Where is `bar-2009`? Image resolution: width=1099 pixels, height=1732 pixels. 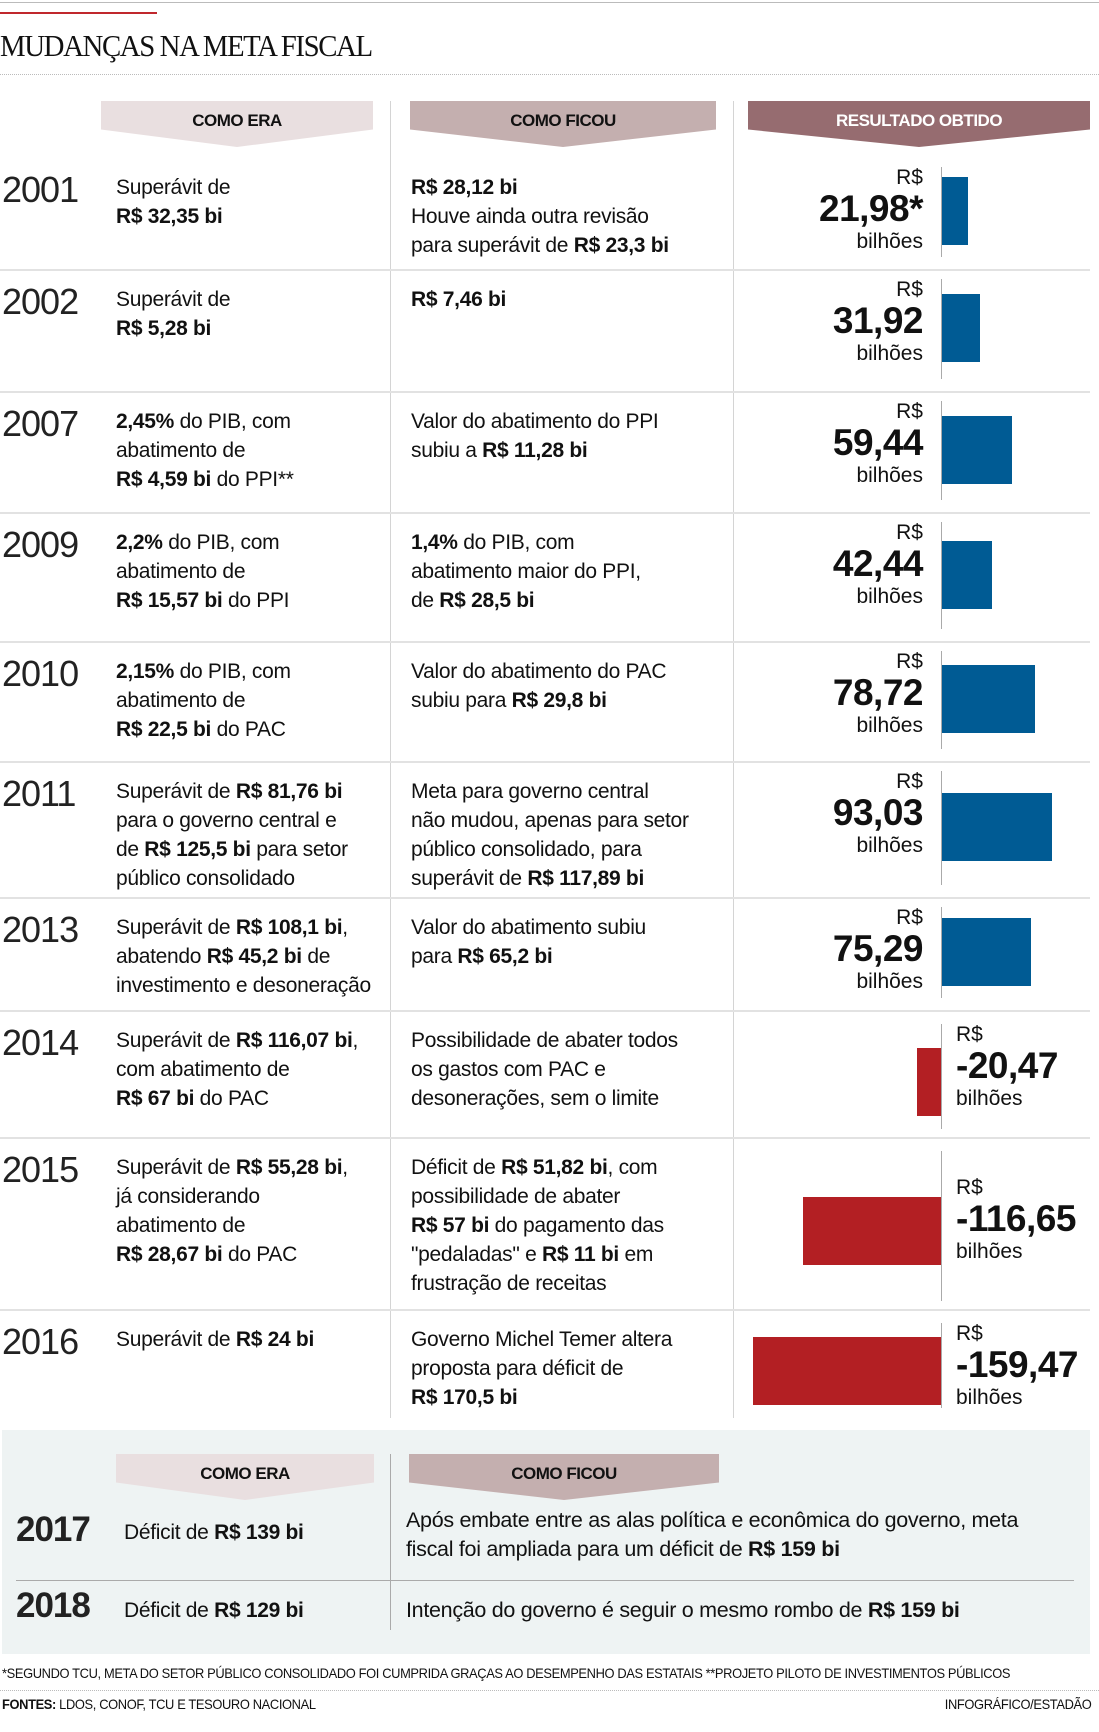
bar-2009 is located at coordinates (967, 575).